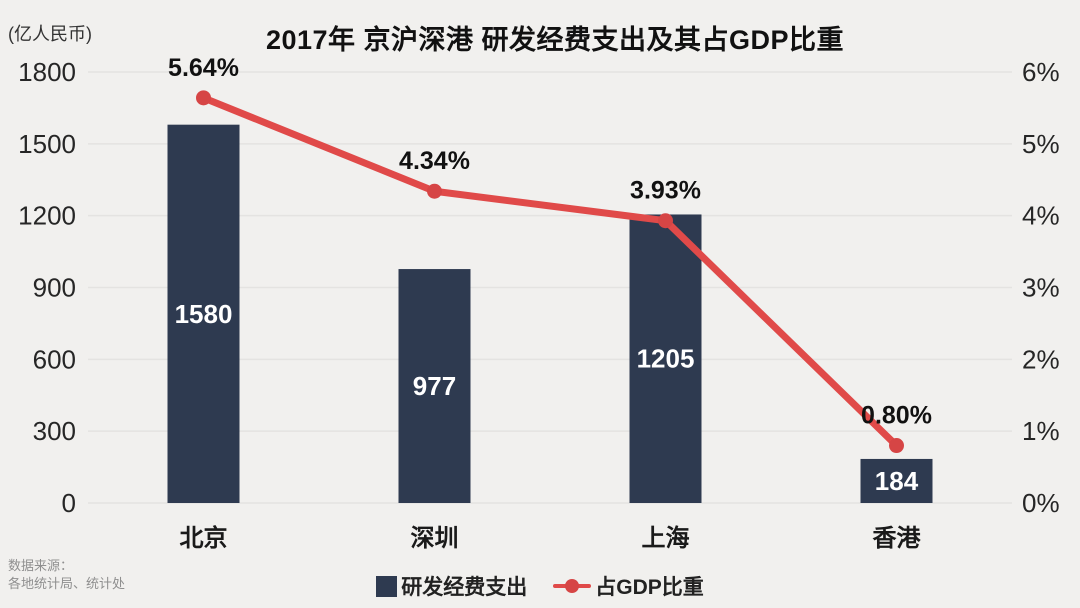 The height and width of the screenshot is (608, 1080). I want to click on line-point-北京, so click(203, 98).